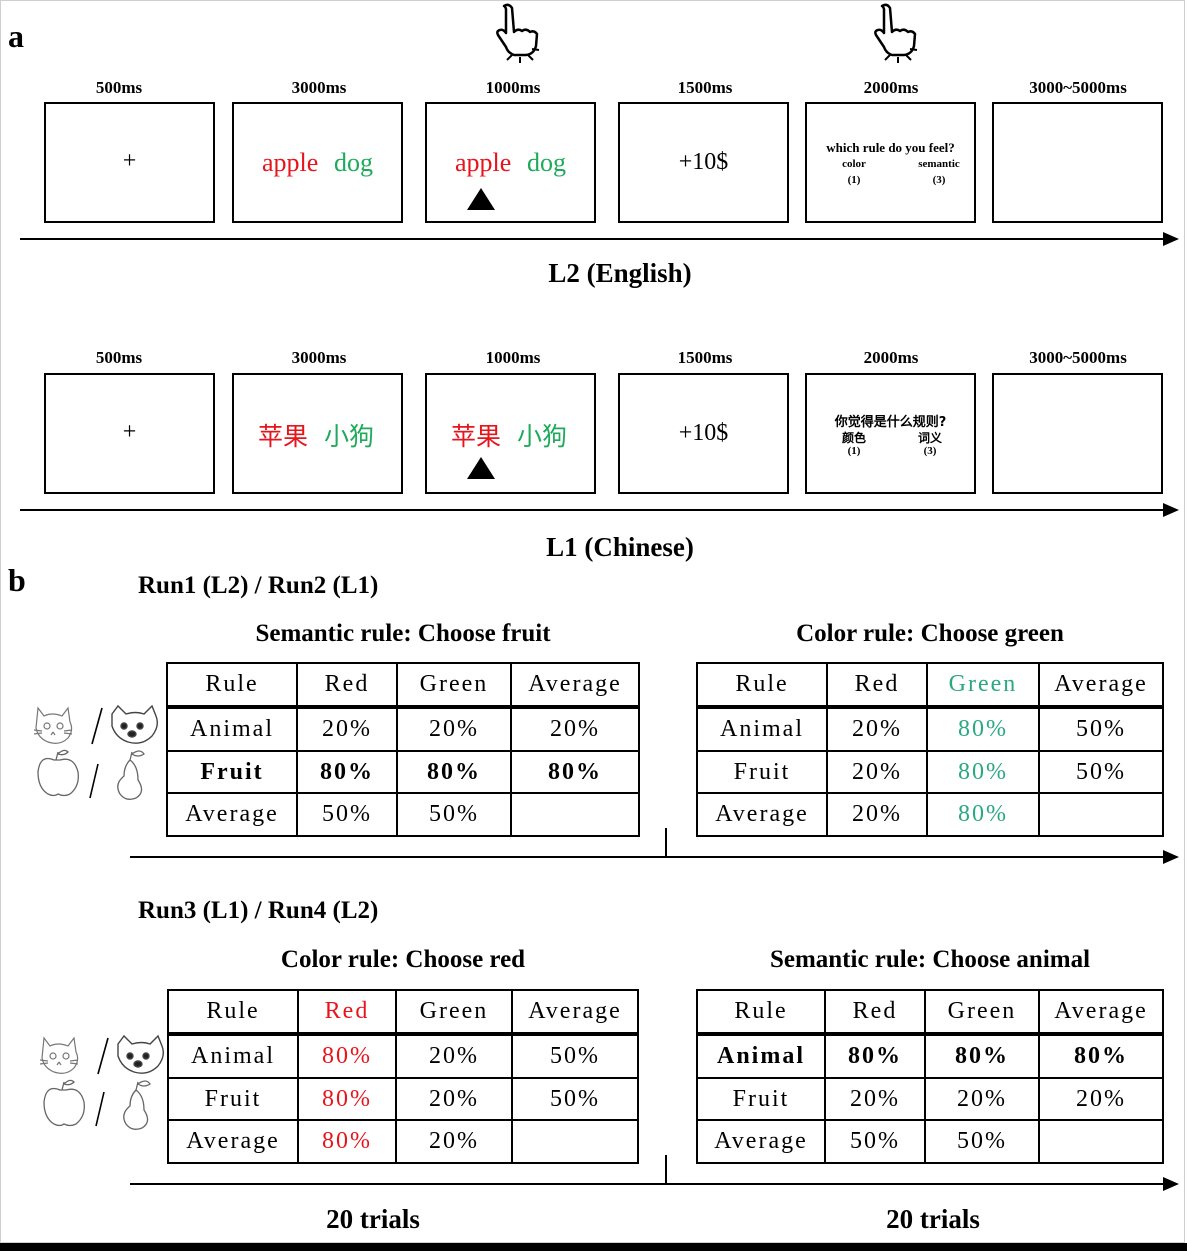 The width and height of the screenshot is (1187, 1251). What do you see at coordinates (648, 857) in the screenshot?
I see `block1-timeline-axis` at bounding box center [648, 857].